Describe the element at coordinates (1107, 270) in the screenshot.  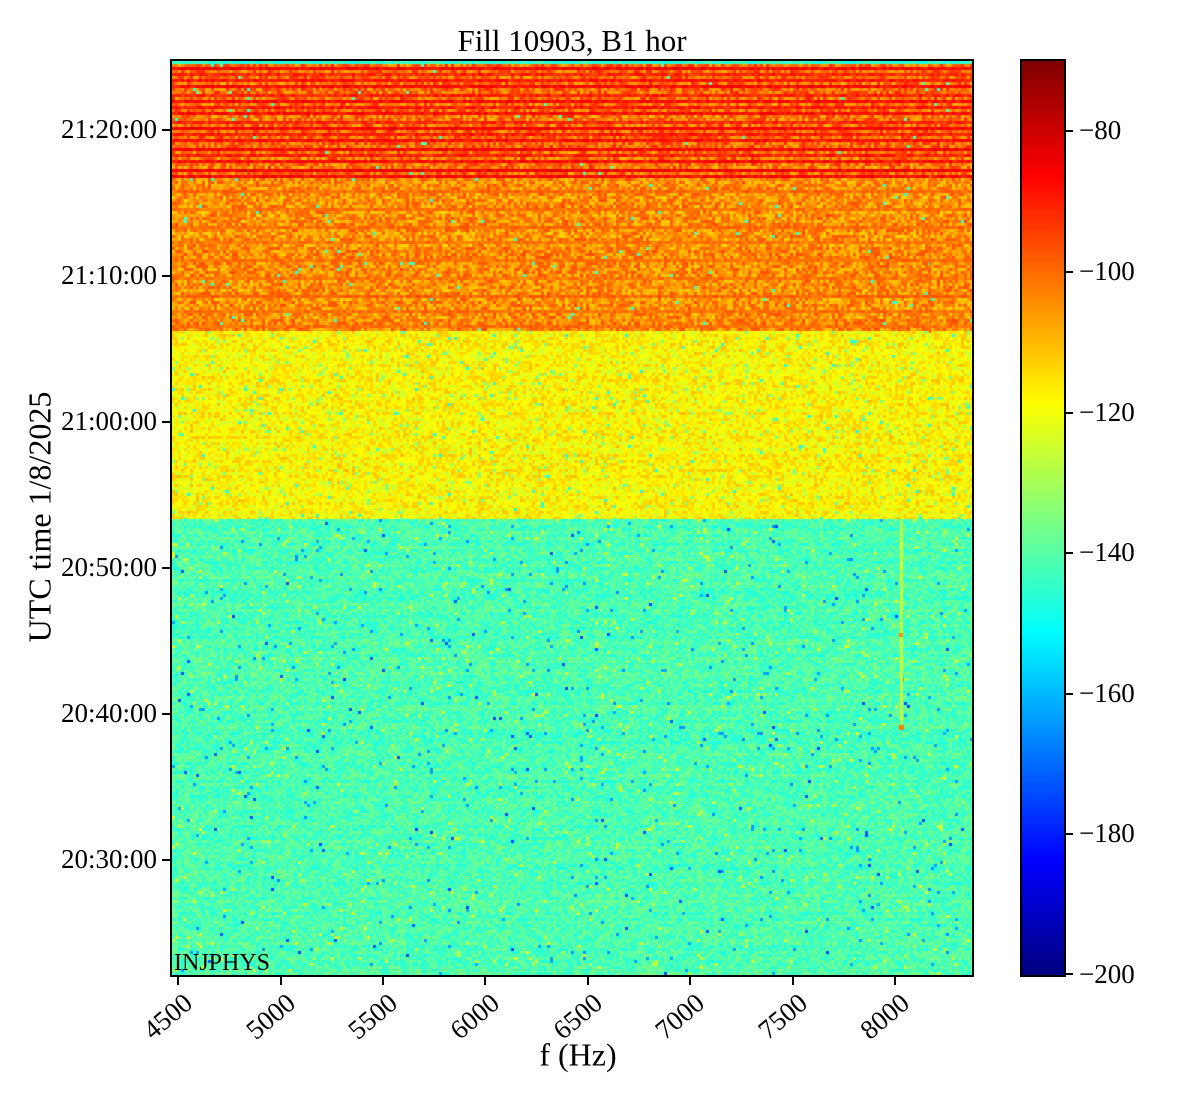
I see `colorbar-tick-label: −100` at that location.